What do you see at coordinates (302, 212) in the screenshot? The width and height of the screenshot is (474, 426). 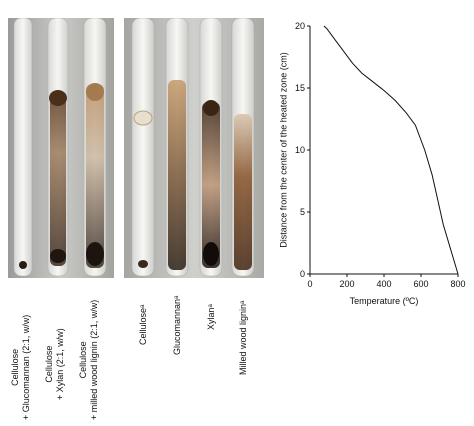 I see `y-tick-label: 5` at bounding box center [302, 212].